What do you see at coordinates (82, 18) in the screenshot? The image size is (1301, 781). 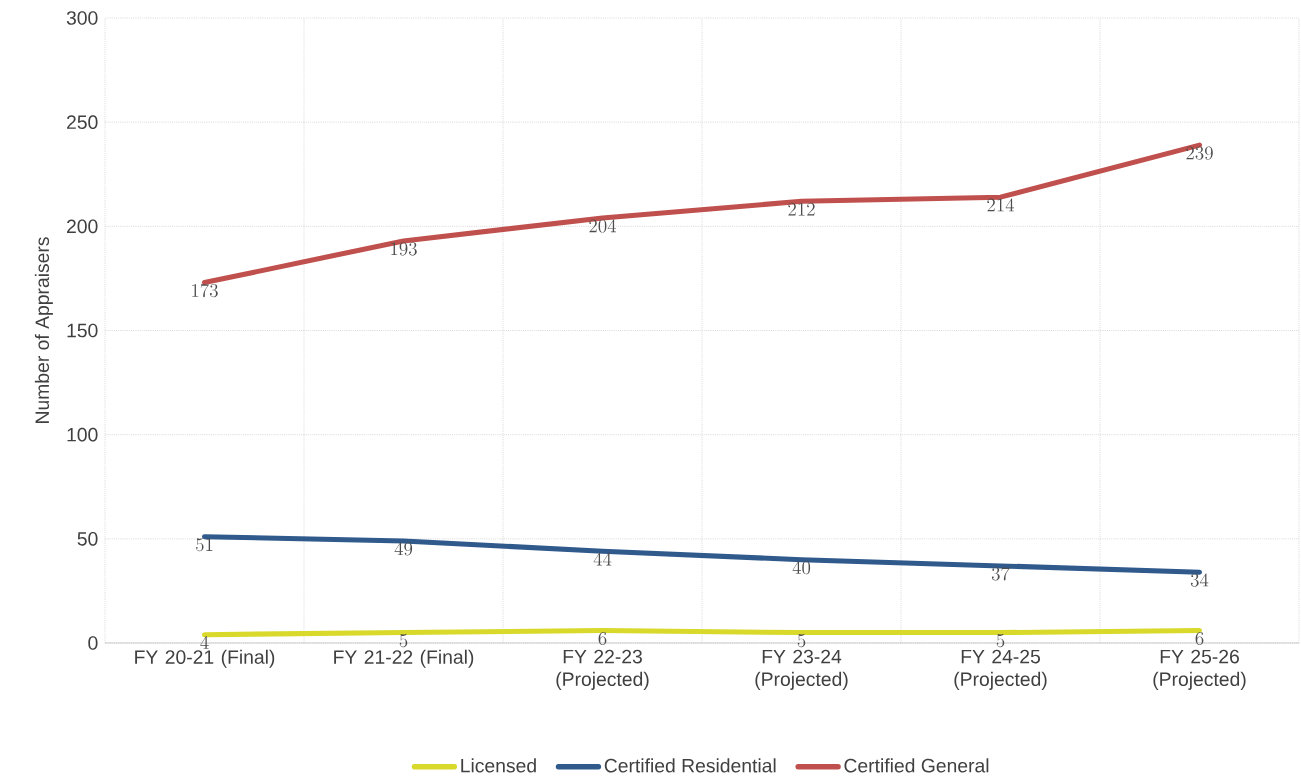 I see `y-tick-label: 300` at bounding box center [82, 18].